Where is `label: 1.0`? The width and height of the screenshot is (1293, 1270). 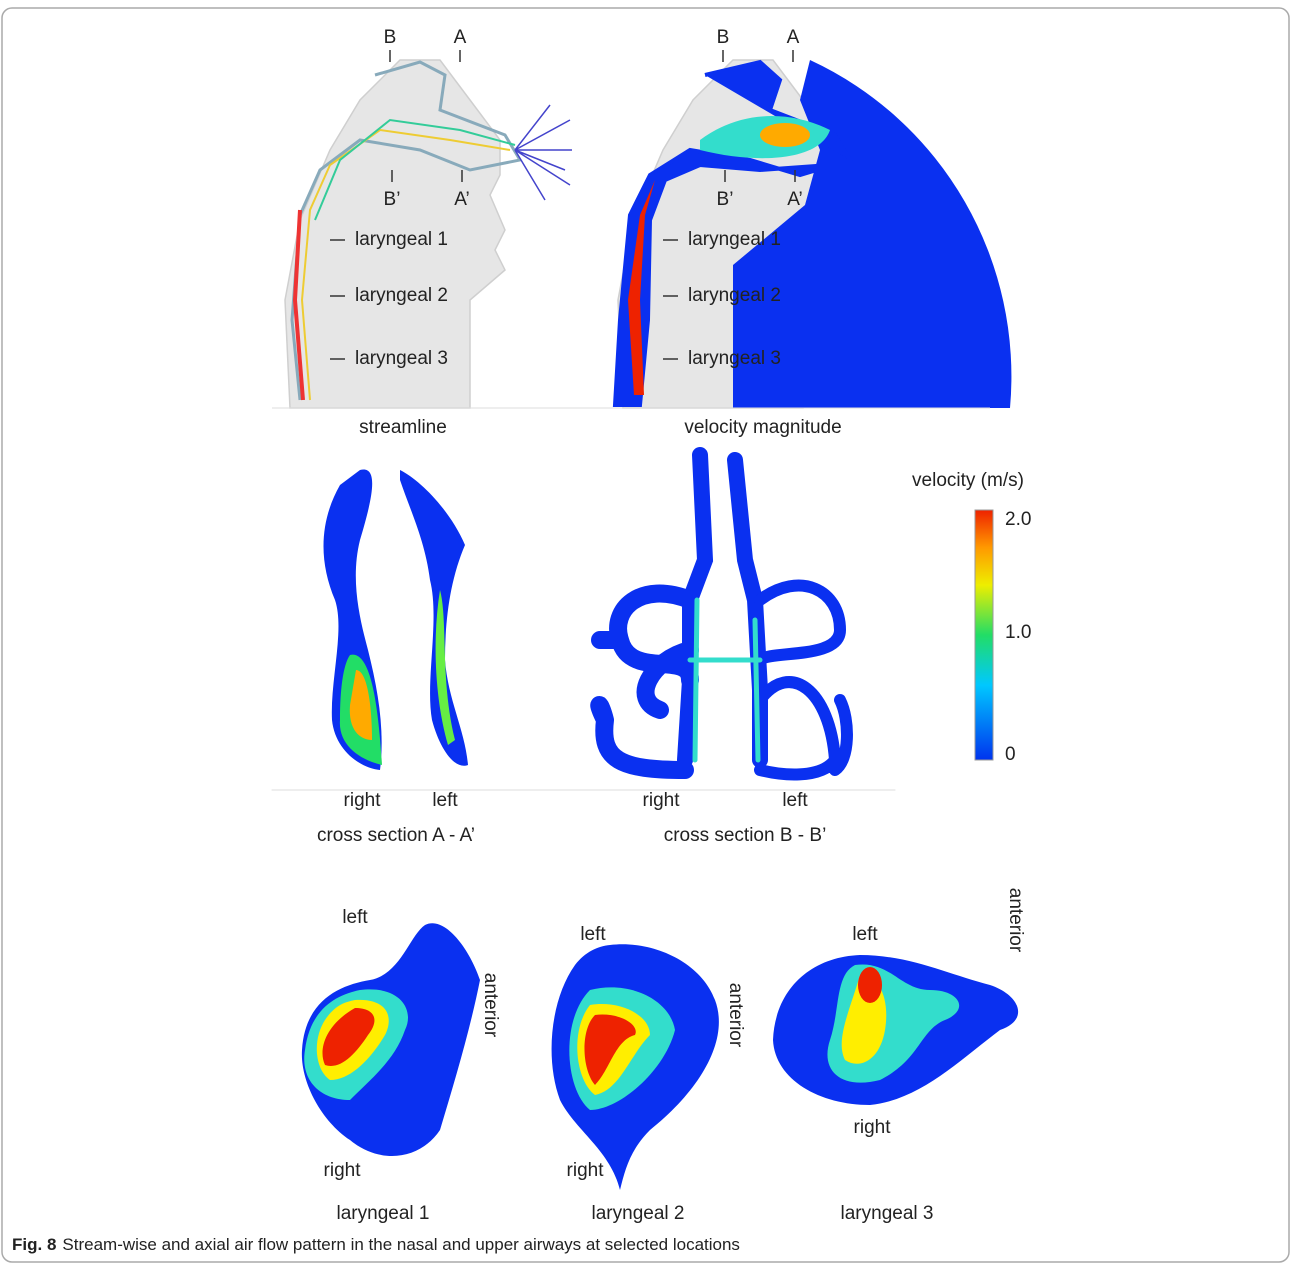 label: 1.0 is located at coordinates (1018, 632).